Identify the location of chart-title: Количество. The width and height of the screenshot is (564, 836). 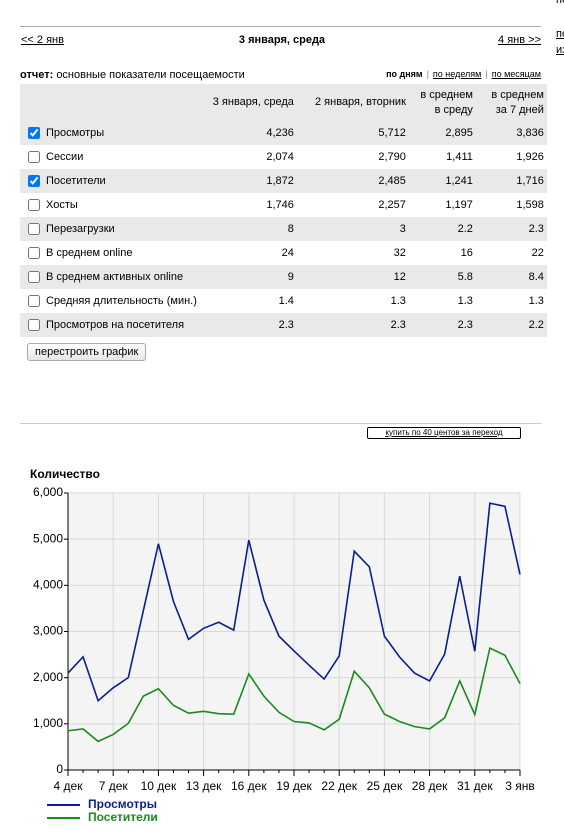
(65, 474).